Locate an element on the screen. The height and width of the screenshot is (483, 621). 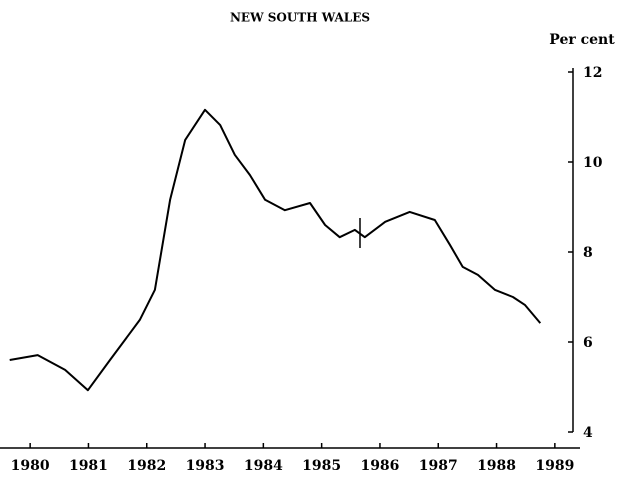
y-tick-label: 8 is located at coordinates (588, 253).